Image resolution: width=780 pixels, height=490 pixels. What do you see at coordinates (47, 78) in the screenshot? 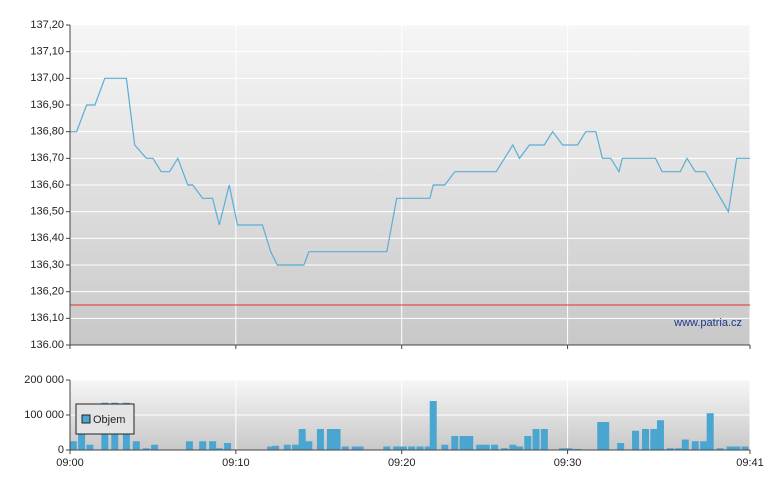
I see `y-tick-label: 137,00` at bounding box center [47, 78].